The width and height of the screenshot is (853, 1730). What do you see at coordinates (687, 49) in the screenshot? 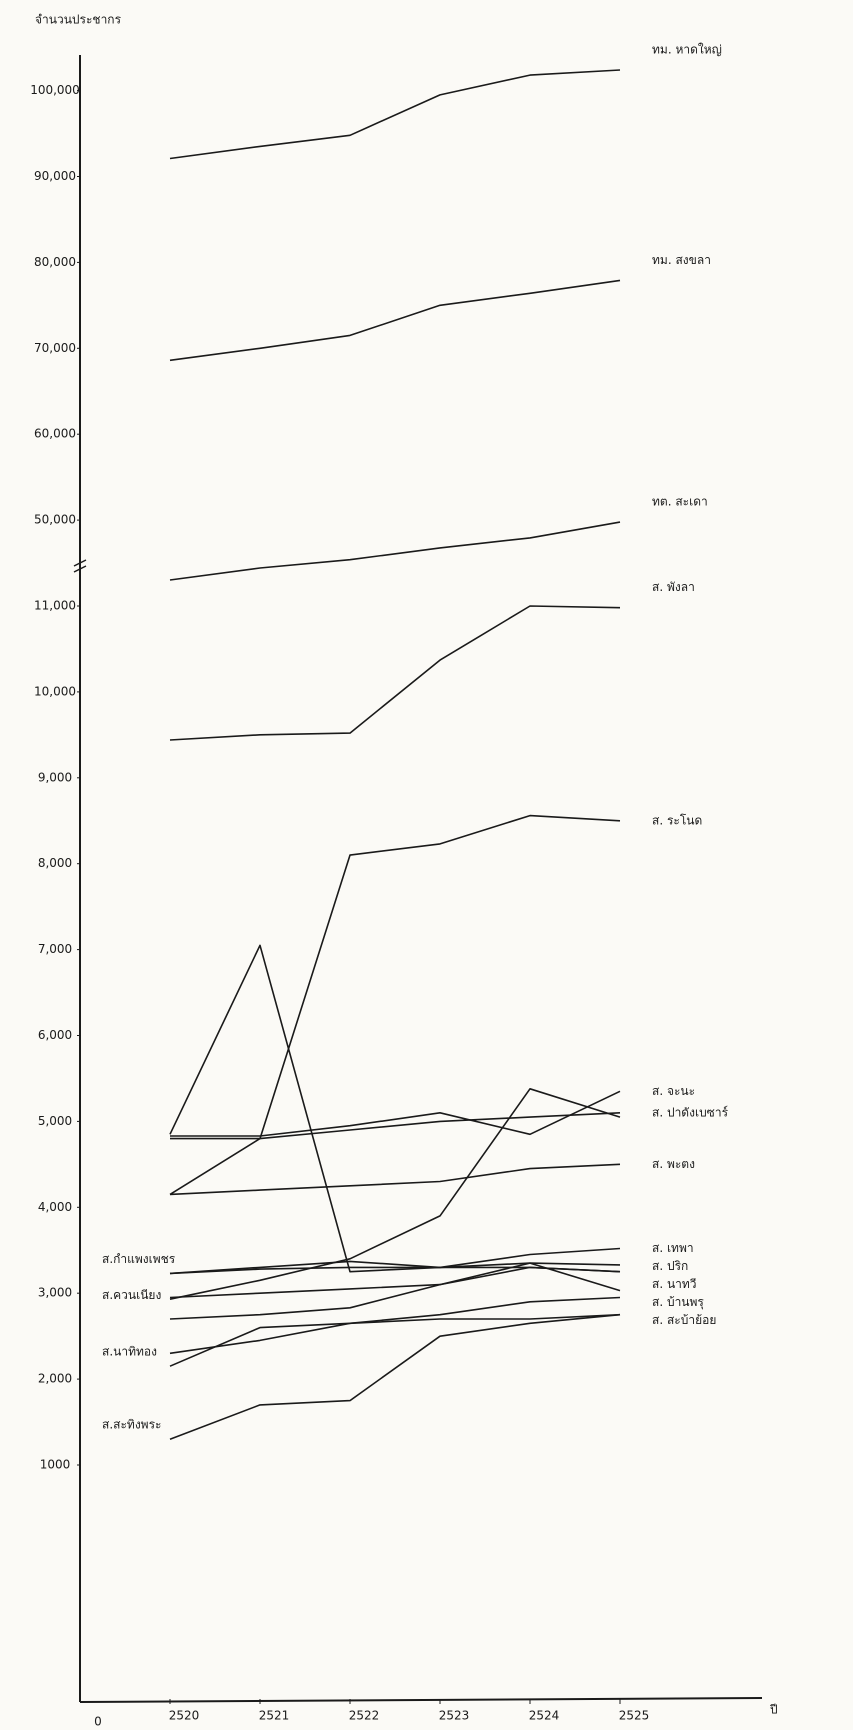
I see `legend-label: ทม. หาดใหญ่` at bounding box center [687, 49].